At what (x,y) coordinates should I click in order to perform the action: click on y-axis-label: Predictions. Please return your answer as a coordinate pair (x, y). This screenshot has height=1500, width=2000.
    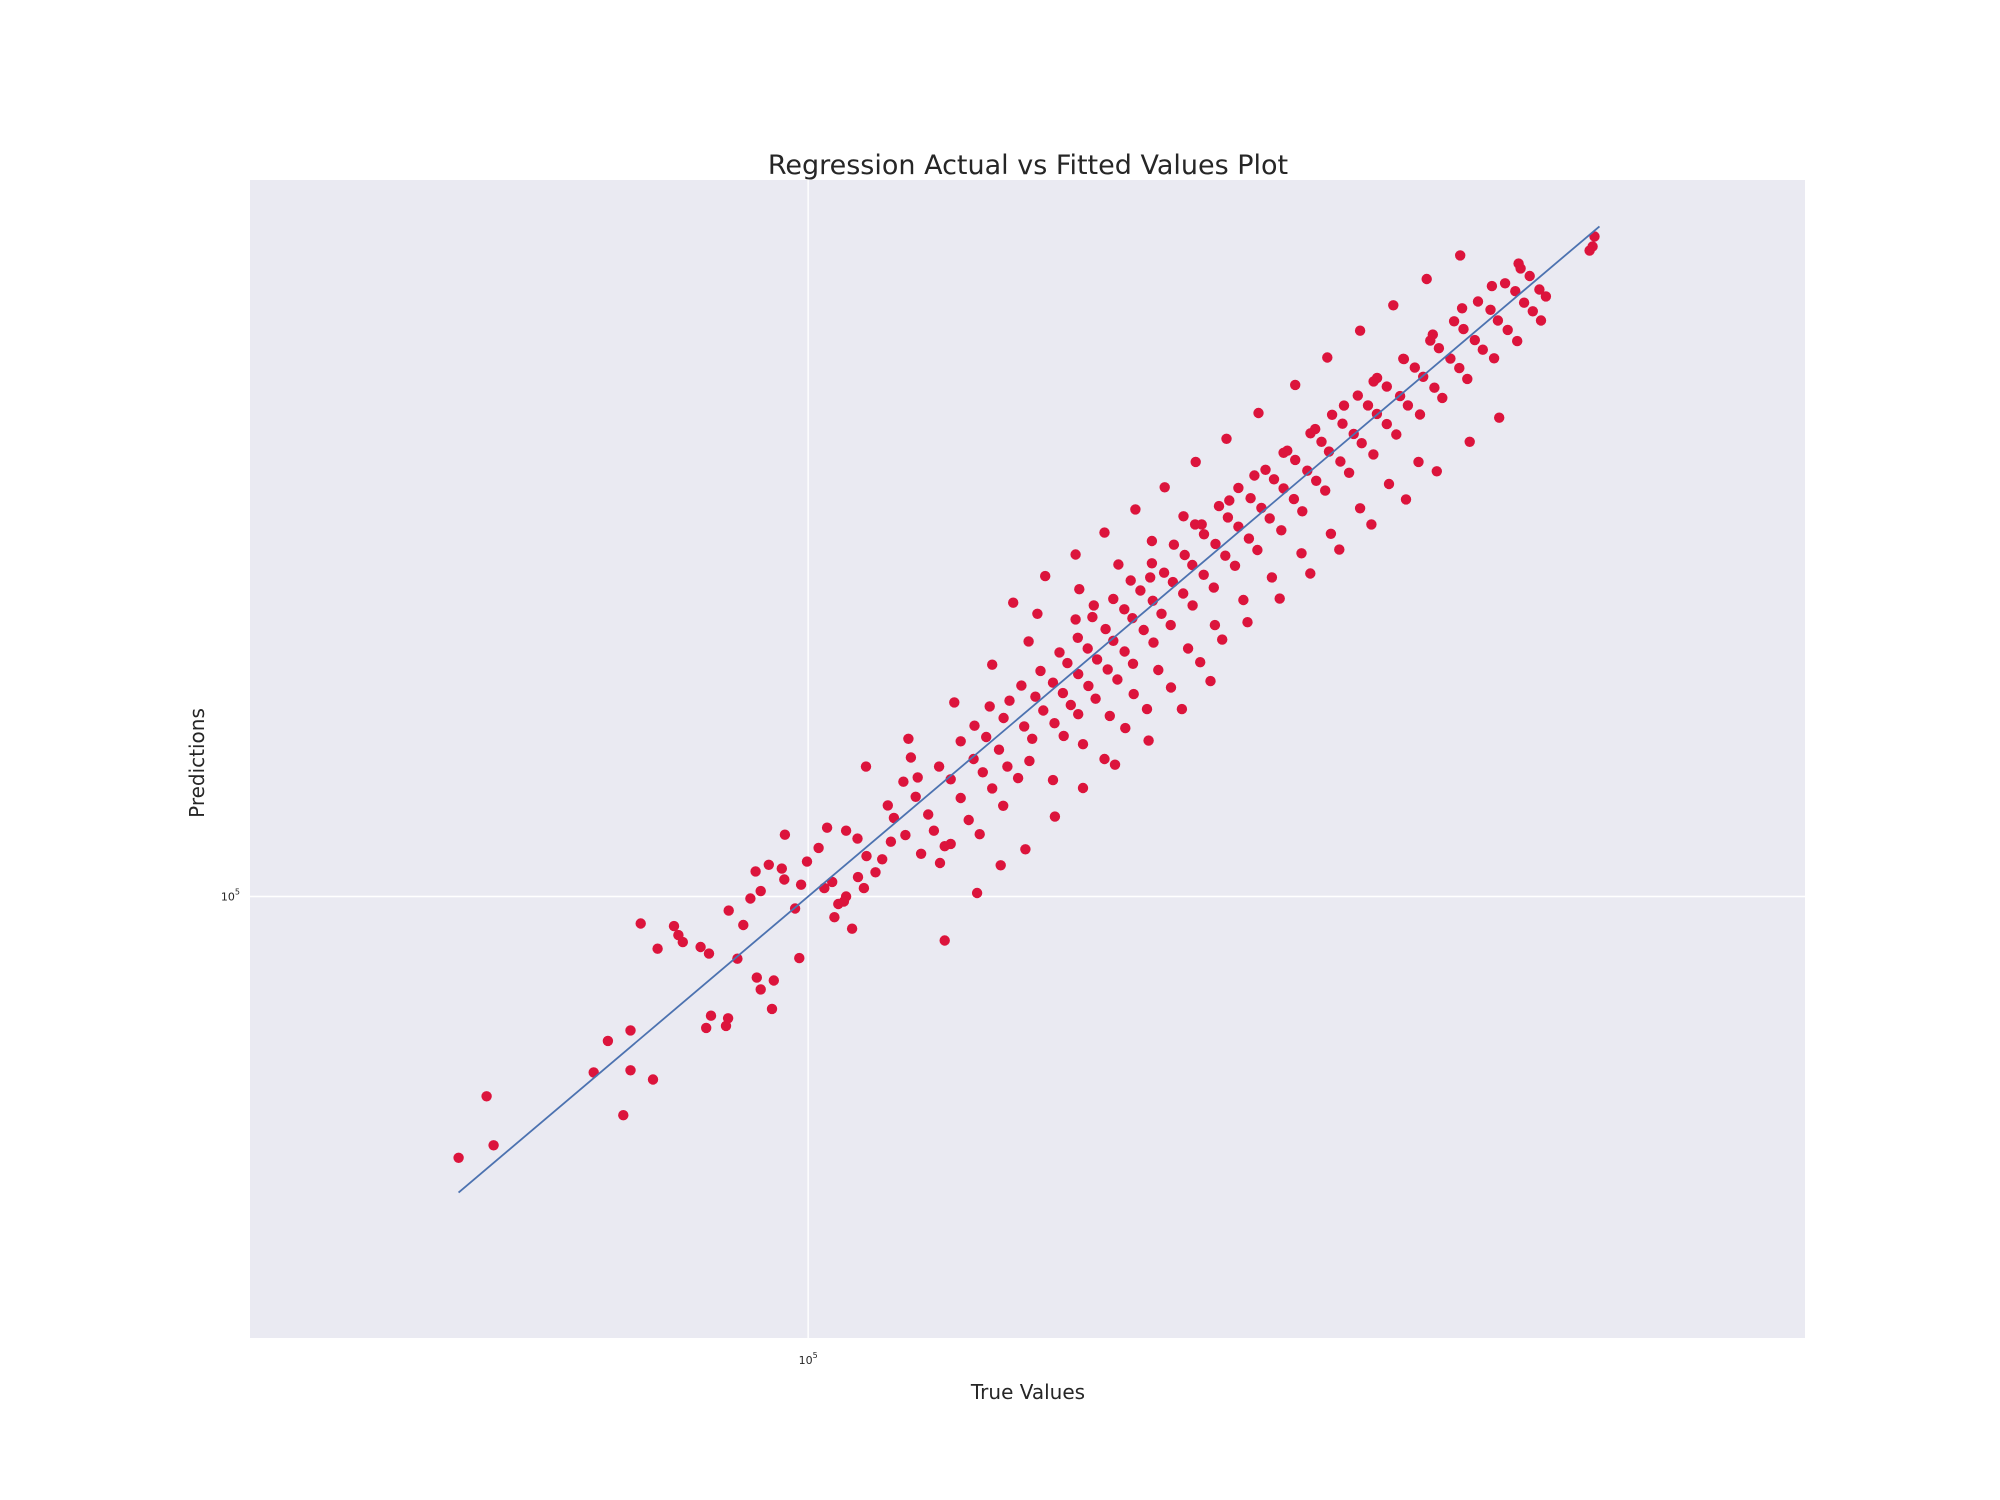
    Looking at the image, I should click on (197, 763).